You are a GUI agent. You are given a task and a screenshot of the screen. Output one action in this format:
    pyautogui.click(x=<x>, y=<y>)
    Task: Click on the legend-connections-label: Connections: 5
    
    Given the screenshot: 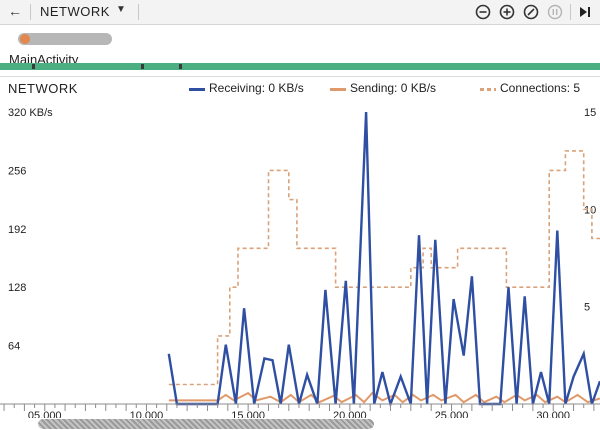 What is the action you would take?
    pyautogui.click(x=540, y=88)
    